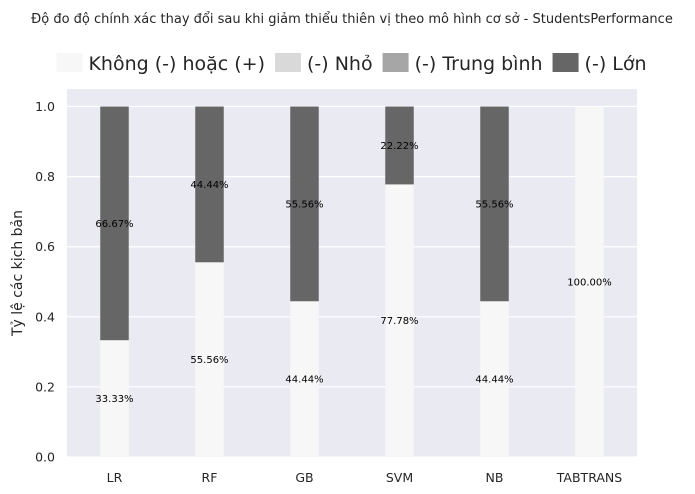 This screenshot has width=695, height=494. What do you see at coordinates (45, 316) in the screenshot?
I see `y-tick-label: 0.4` at bounding box center [45, 316].